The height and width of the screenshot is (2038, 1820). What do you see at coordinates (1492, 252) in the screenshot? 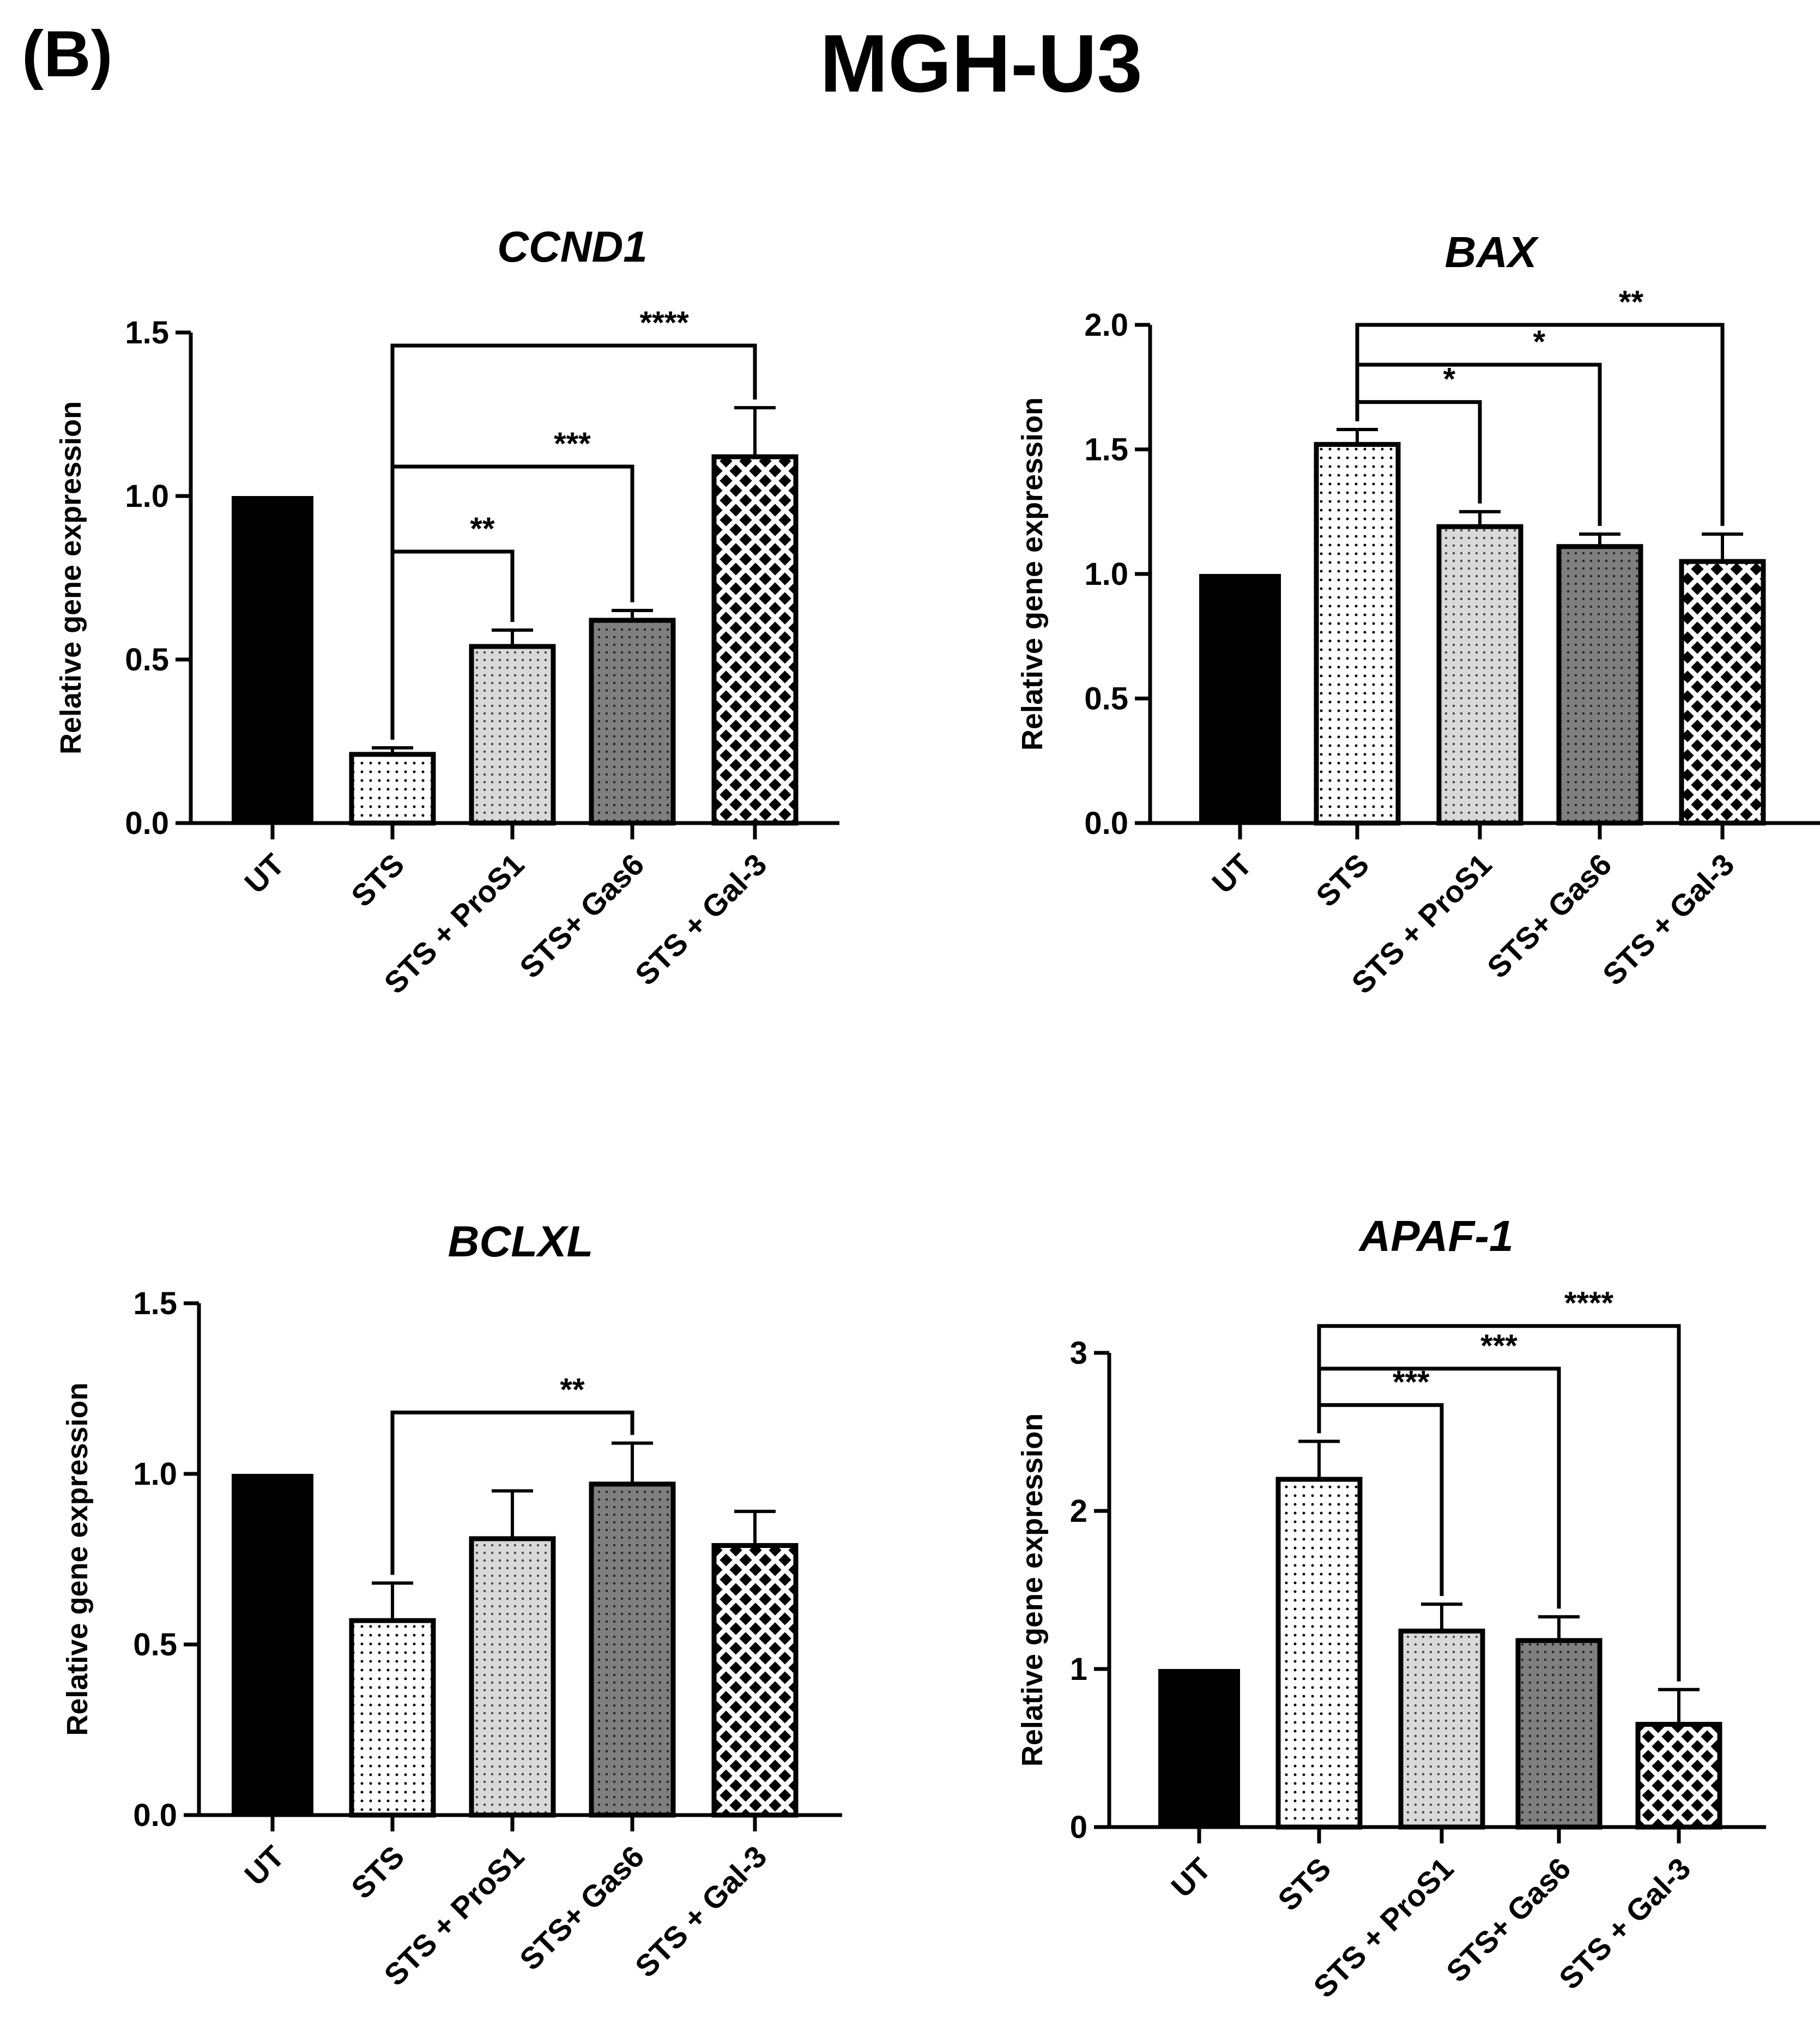
I see `chart-title: BAX` at bounding box center [1492, 252].